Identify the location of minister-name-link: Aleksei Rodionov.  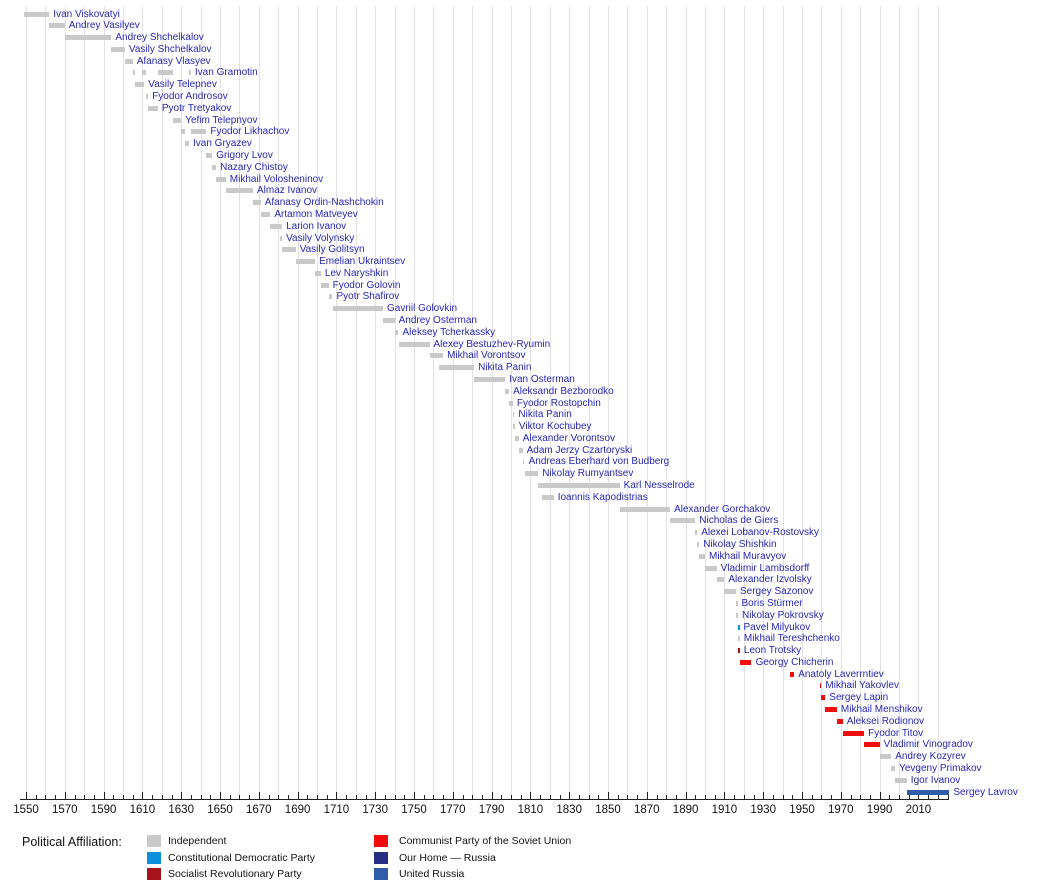
(885, 721).